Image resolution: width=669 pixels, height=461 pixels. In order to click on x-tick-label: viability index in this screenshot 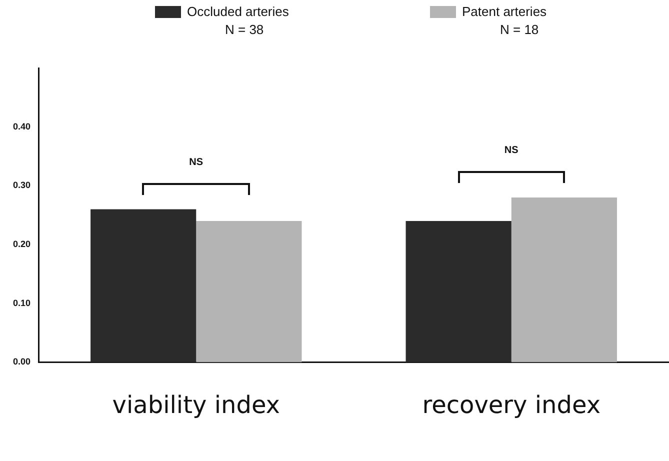, I will do `click(196, 404)`.